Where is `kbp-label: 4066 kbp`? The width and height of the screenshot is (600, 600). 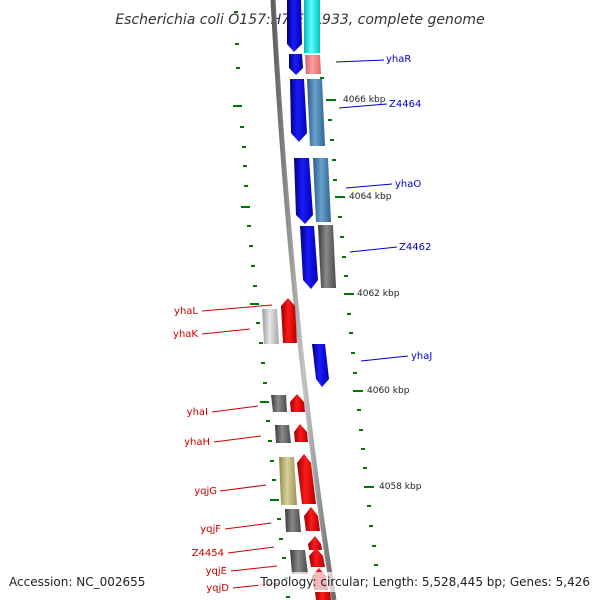
kbp-label: 4066 kbp is located at coordinates (364, 100).